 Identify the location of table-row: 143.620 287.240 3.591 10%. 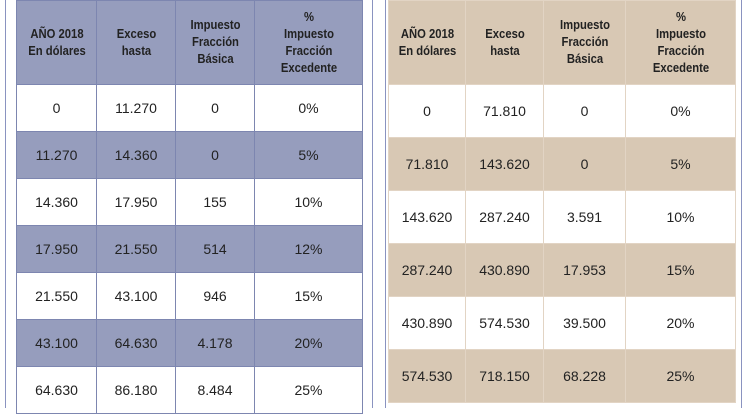
(562, 217).